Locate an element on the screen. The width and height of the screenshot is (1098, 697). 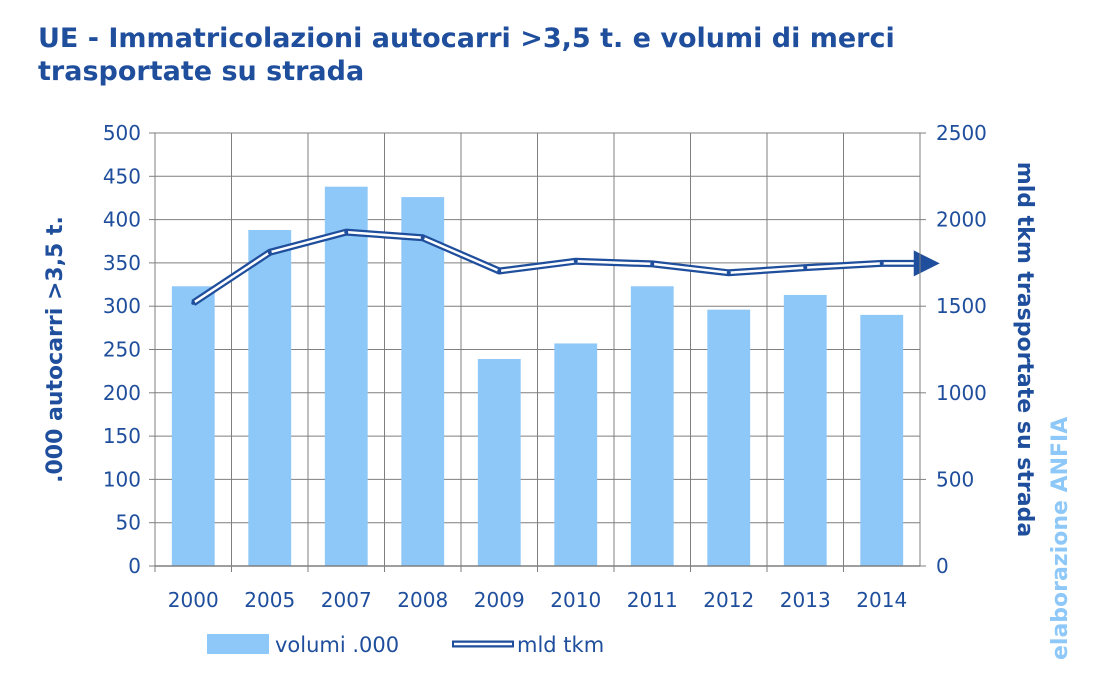
line-point-2000 is located at coordinates (193, 302).